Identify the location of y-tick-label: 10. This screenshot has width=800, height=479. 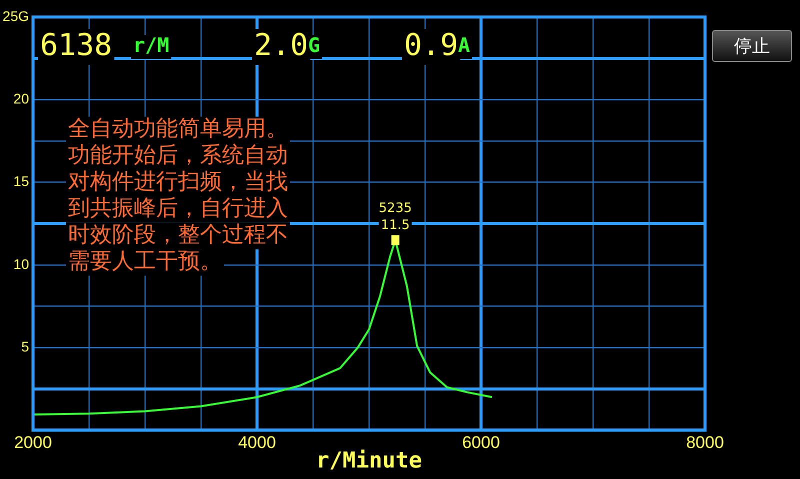
(21, 264).